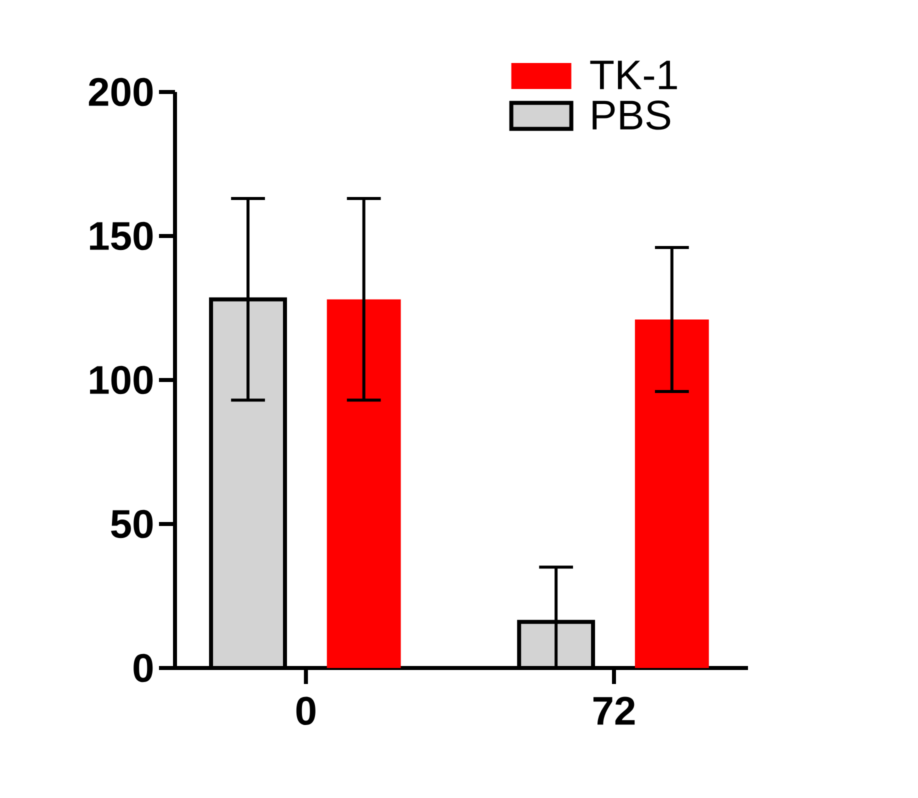 The image size is (918, 798). Describe the element at coordinates (121, 236) in the screenshot. I see `y-tick-label: 150` at that location.